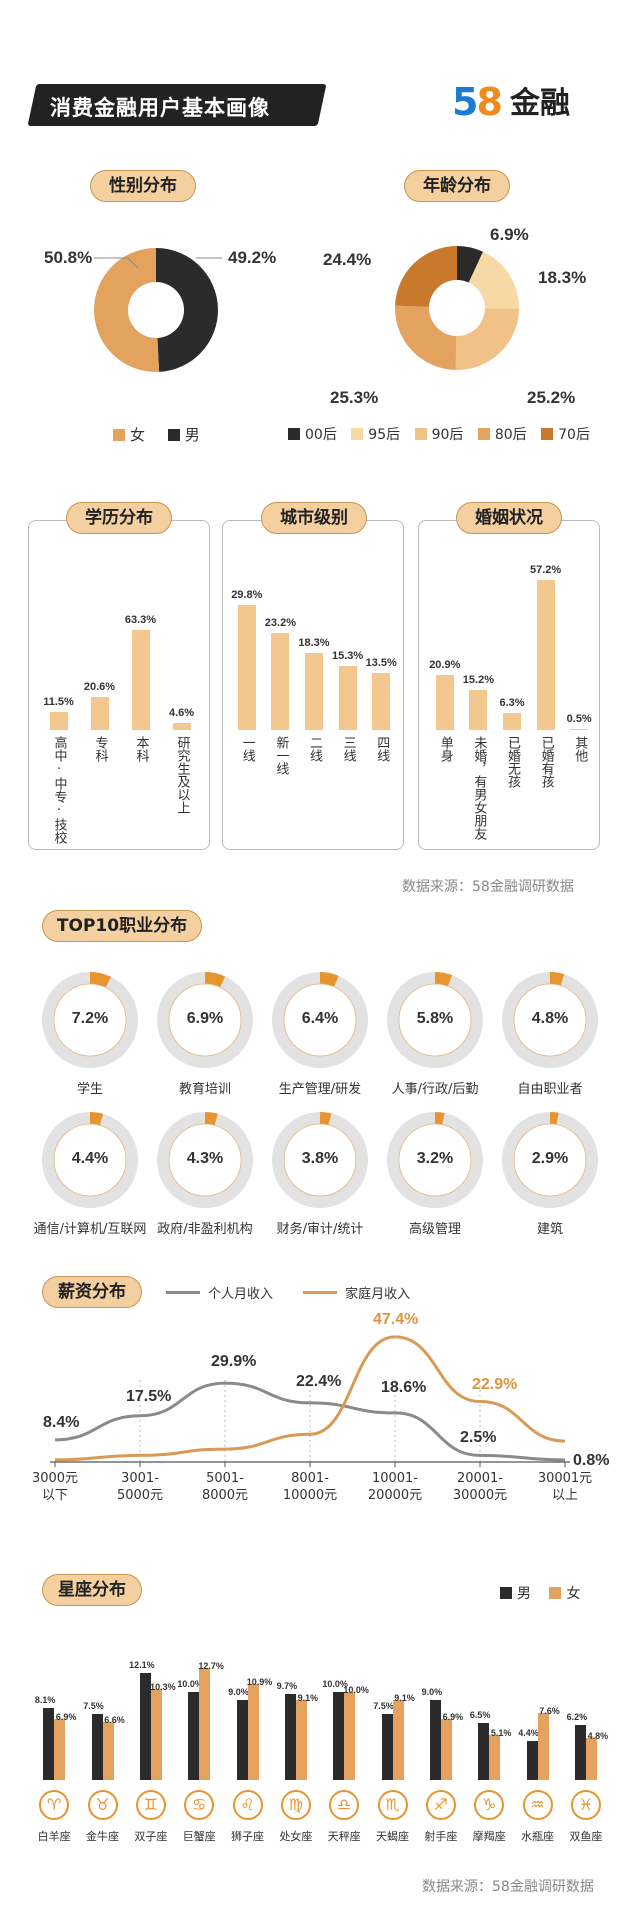 The width and height of the screenshot is (630, 1917). I want to click on city-bar-label: 四线, so click(382, 749).